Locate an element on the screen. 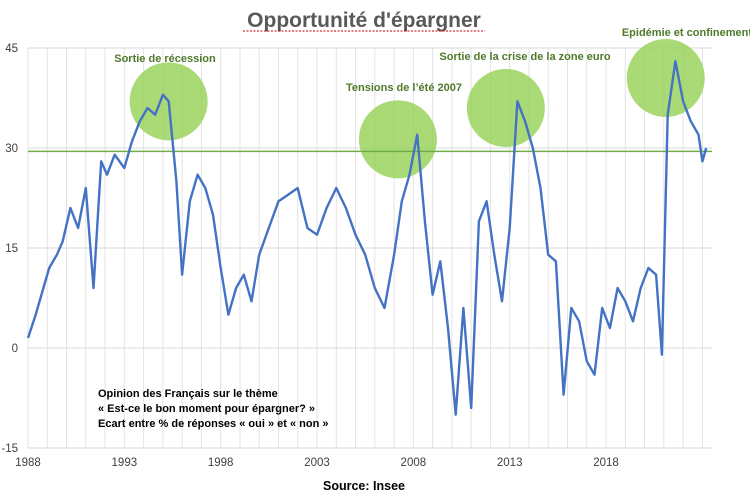 This screenshot has width=750, height=497. y-tick-label: 15 is located at coordinates (11, 249).